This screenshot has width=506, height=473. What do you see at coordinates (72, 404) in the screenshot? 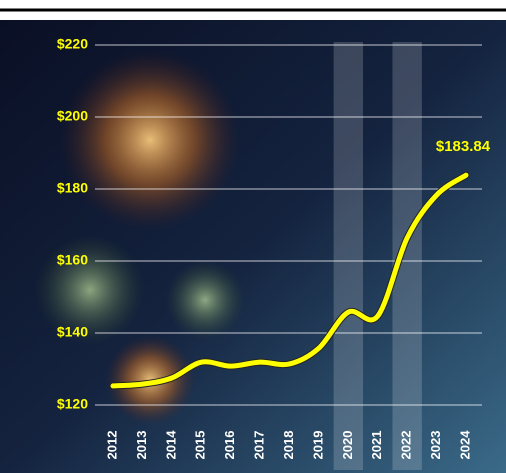
I see `y-tick-label: $120` at bounding box center [72, 404].